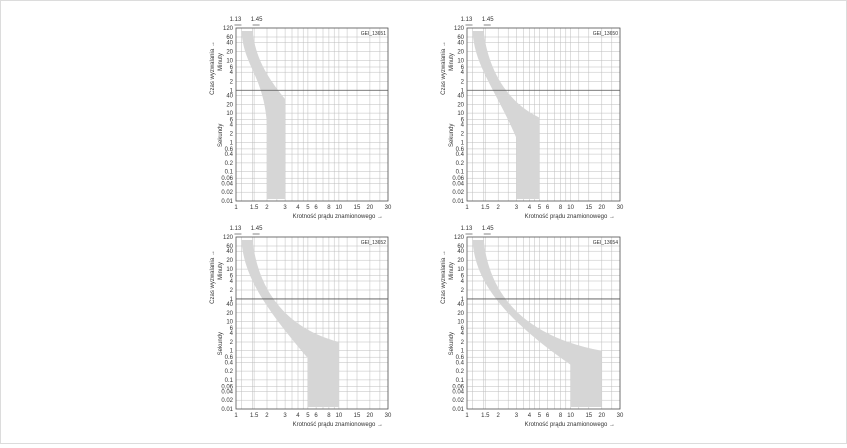 The image size is (847, 448). What do you see at coordinates (312, 114) in the screenshot?
I see `grid` at bounding box center [312, 114].